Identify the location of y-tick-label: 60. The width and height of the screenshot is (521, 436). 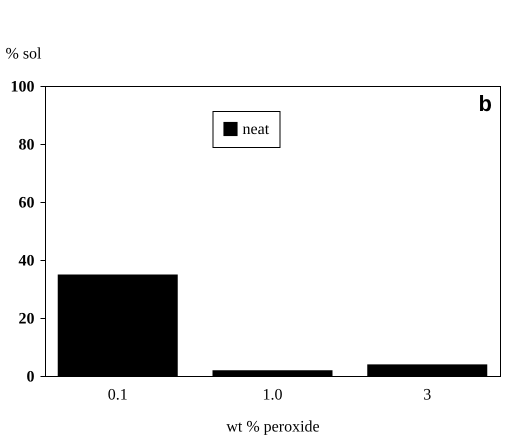
(26, 203).